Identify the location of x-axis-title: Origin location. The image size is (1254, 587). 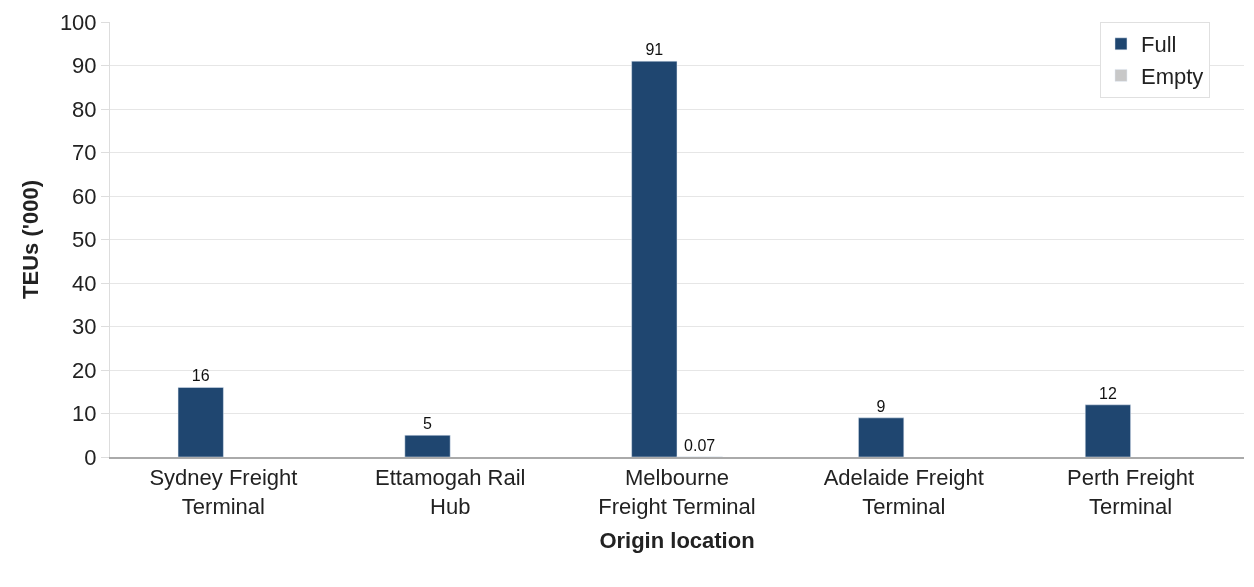
(677, 541).